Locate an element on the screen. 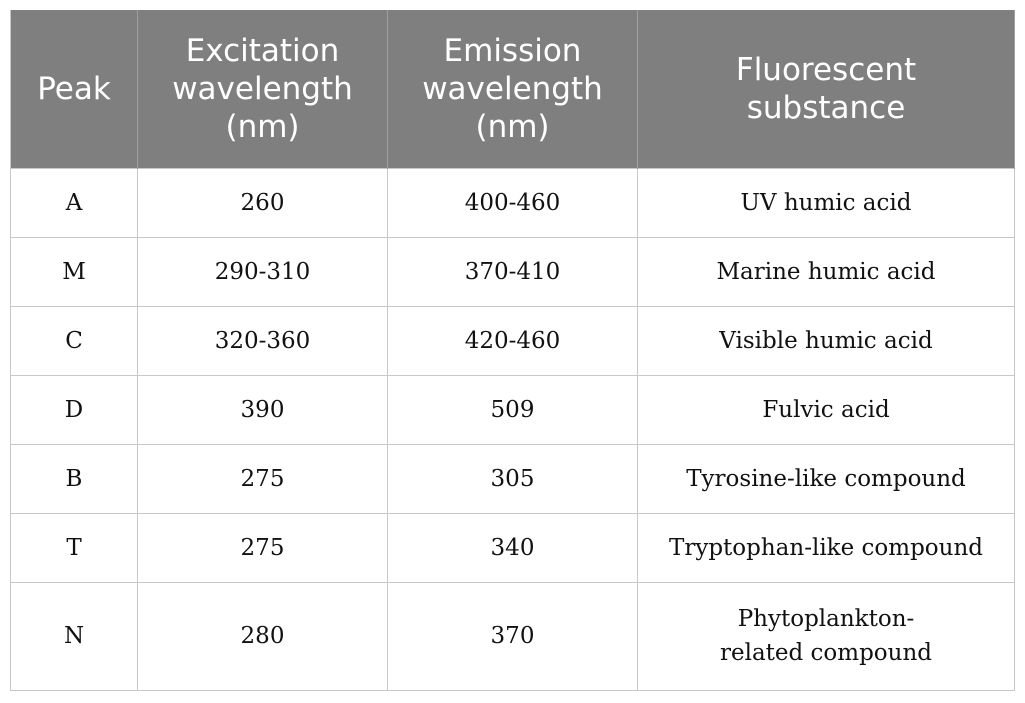  table-cell: Marine humic acid is located at coordinates (826, 271).